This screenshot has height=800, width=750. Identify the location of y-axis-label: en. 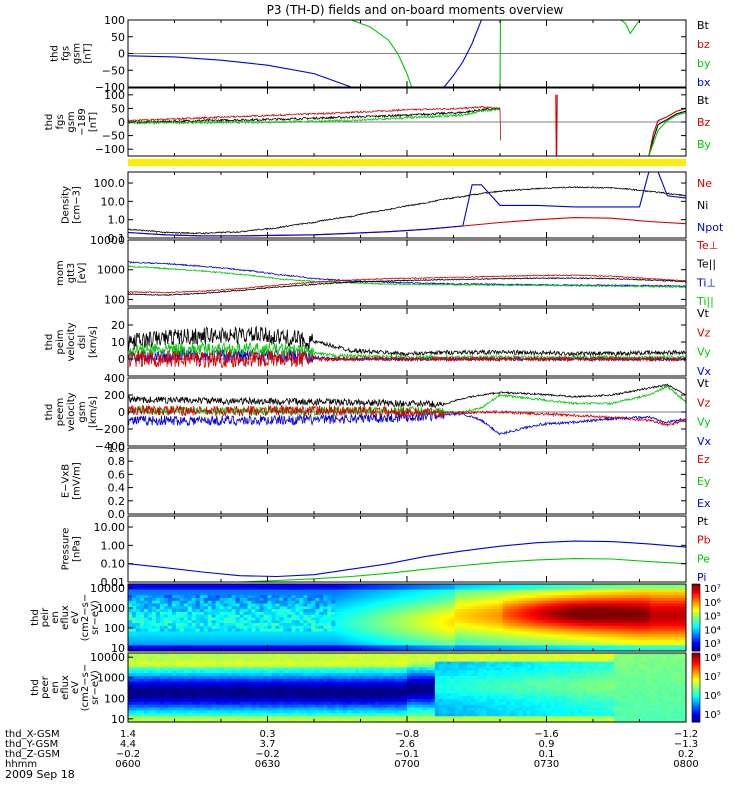
(55, 617).